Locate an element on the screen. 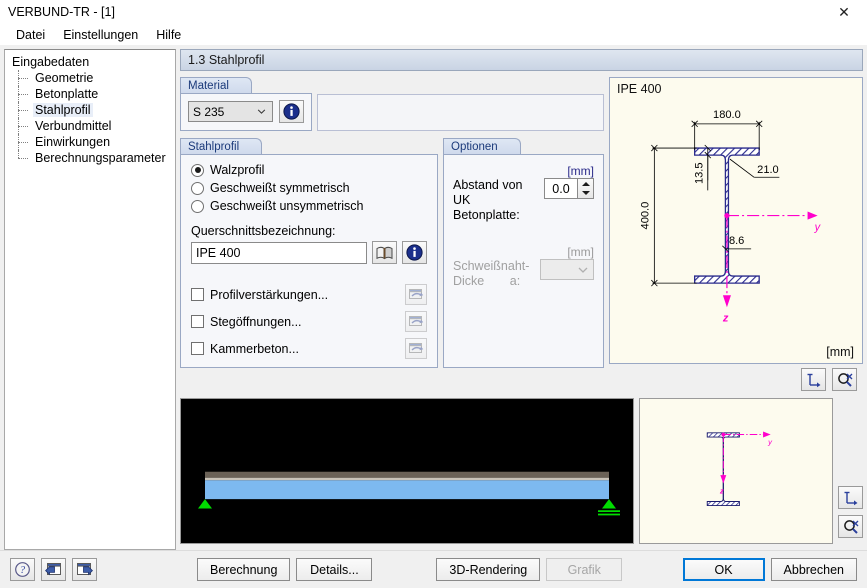 The image size is (867, 588). stepper-down-icon is located at coordinates (585, 193).